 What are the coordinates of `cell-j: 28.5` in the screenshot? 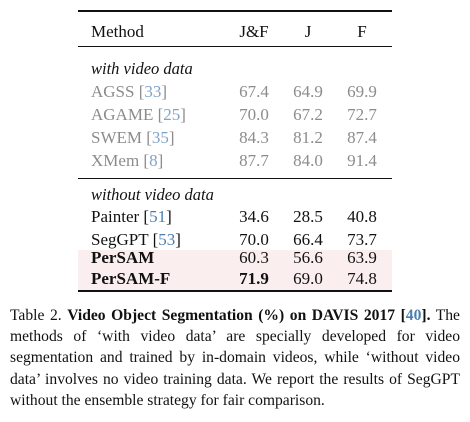 It's located at (308, 216).